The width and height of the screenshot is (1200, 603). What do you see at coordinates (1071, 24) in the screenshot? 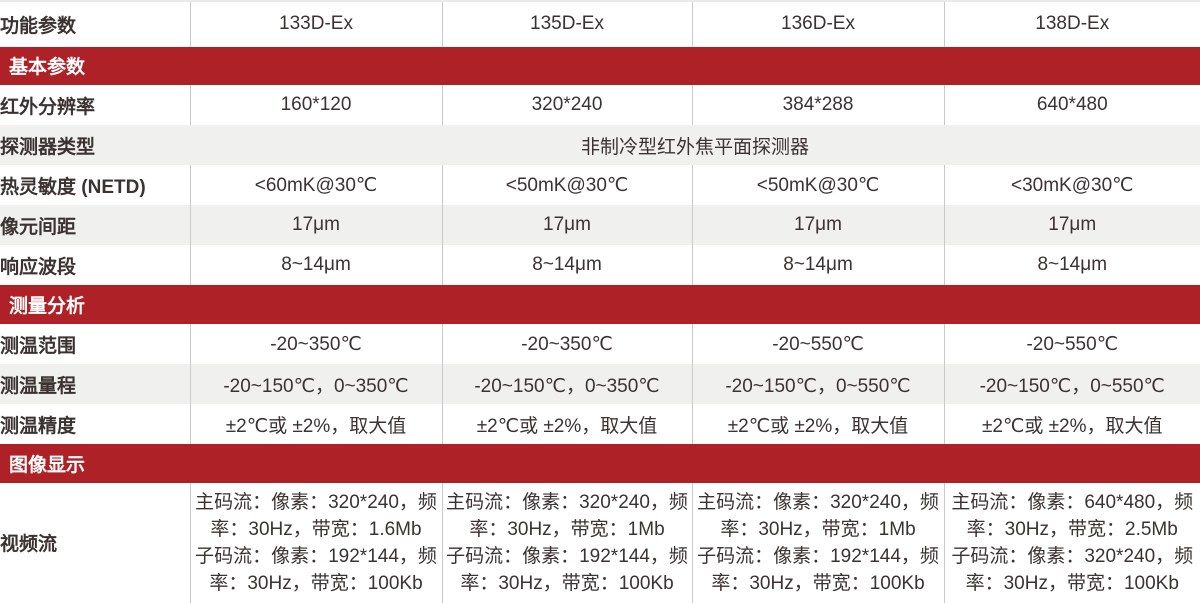
I see `model-header-138d-ex: 138D-Ex` at bounding box center [1071, 24].